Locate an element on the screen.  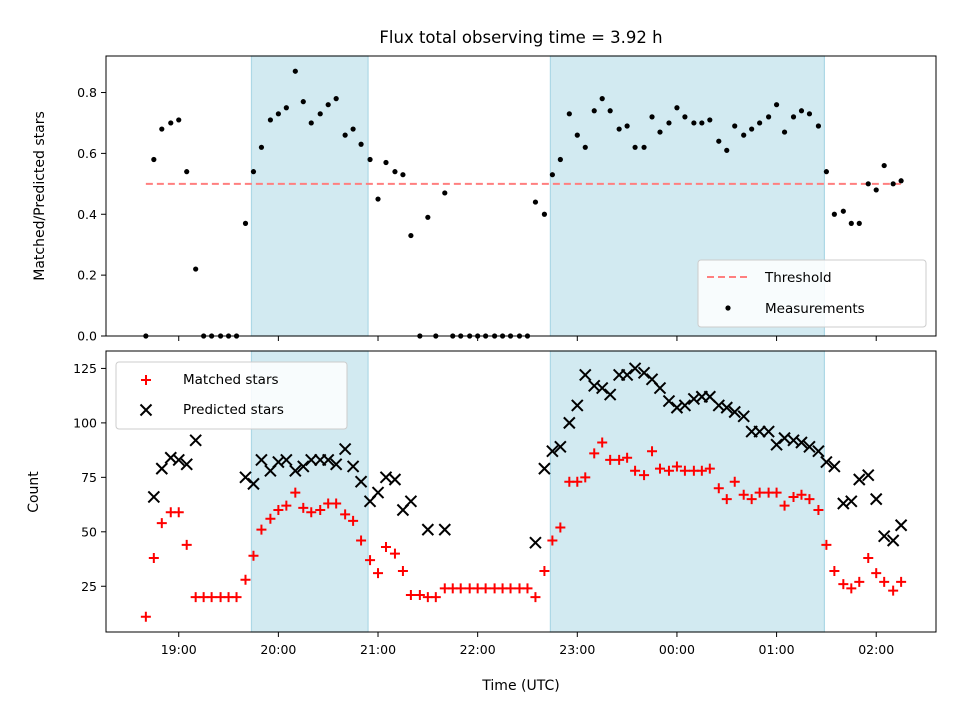
y-tick-label: 0.6 is located at coordinates (87, 153).